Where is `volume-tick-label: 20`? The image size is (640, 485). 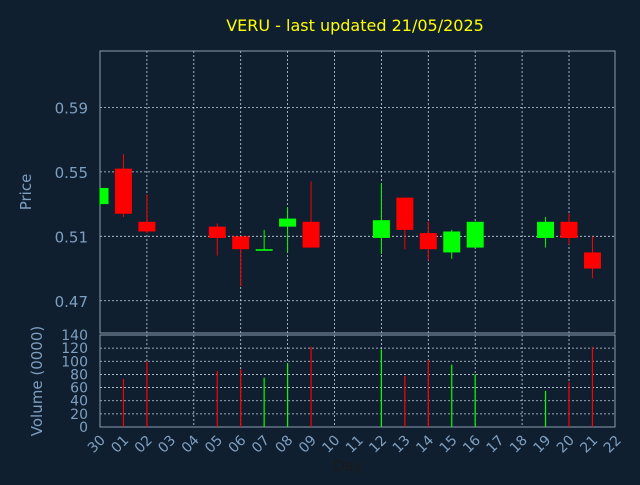 volume-tick-label: 20 is located at coordinates (79, 415).